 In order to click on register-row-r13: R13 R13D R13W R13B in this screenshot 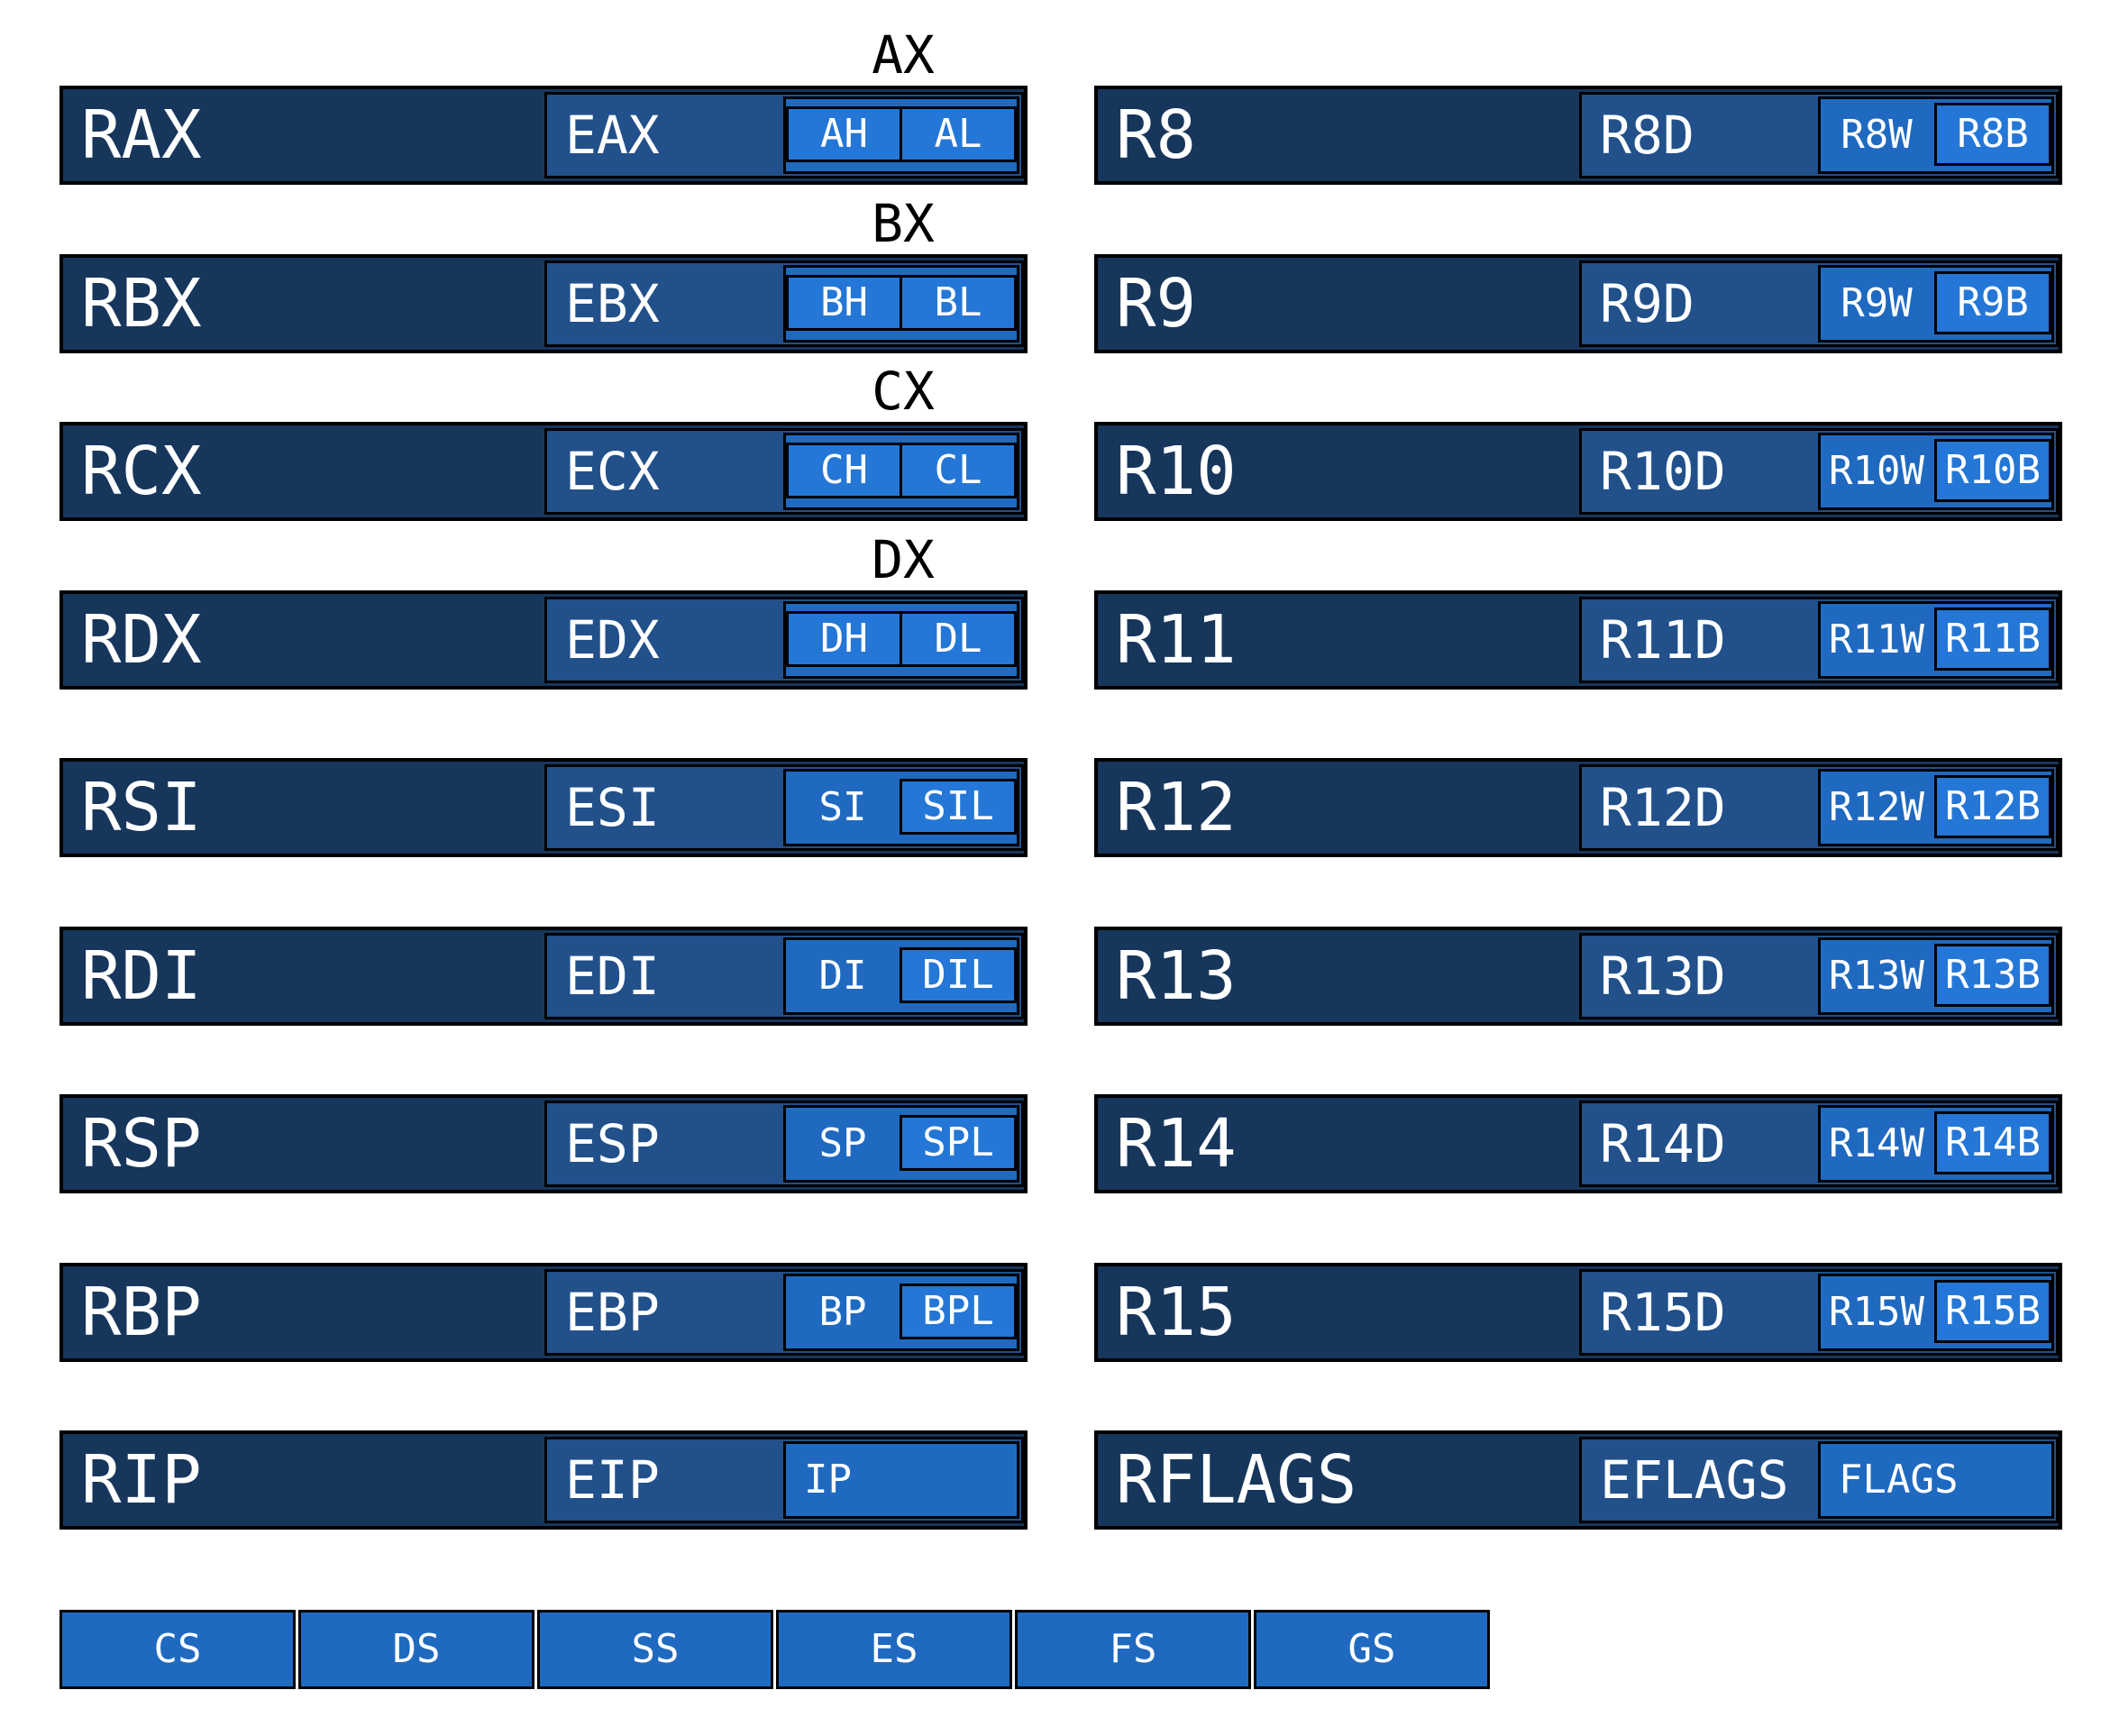, I will do `click(1578, 976)`.